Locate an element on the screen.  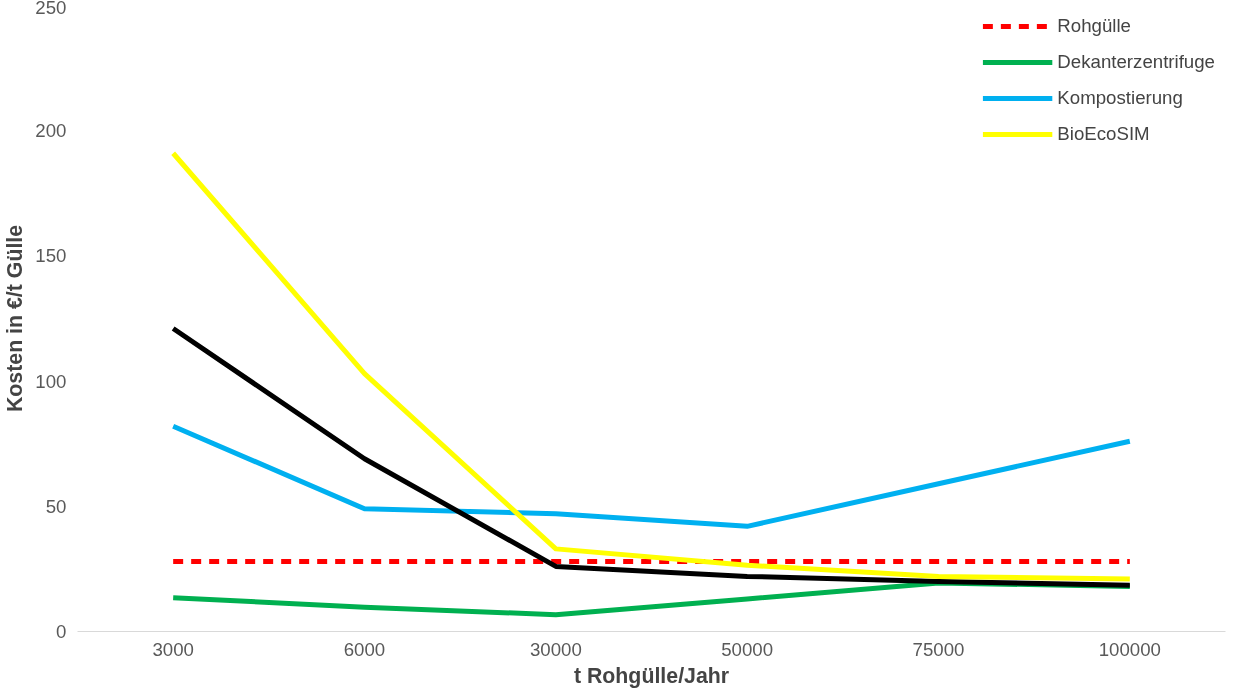
x-tick-label: 3000 is located at coordinates (173, 649).